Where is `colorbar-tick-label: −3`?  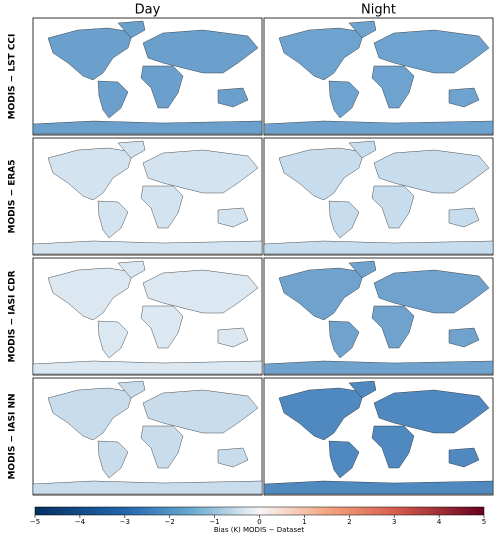 colorbar-tick-label: −3 is located at coordinates (125, 522).